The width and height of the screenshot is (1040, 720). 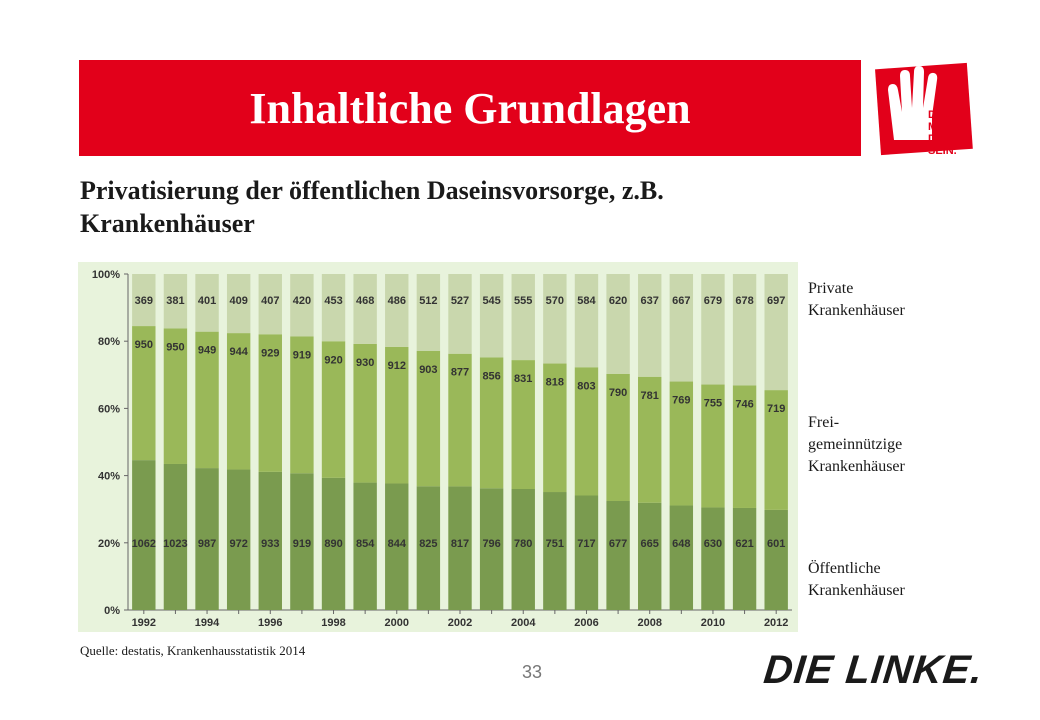 I want to click on logo-text-2: MUSS, so click(x=944, y=127).